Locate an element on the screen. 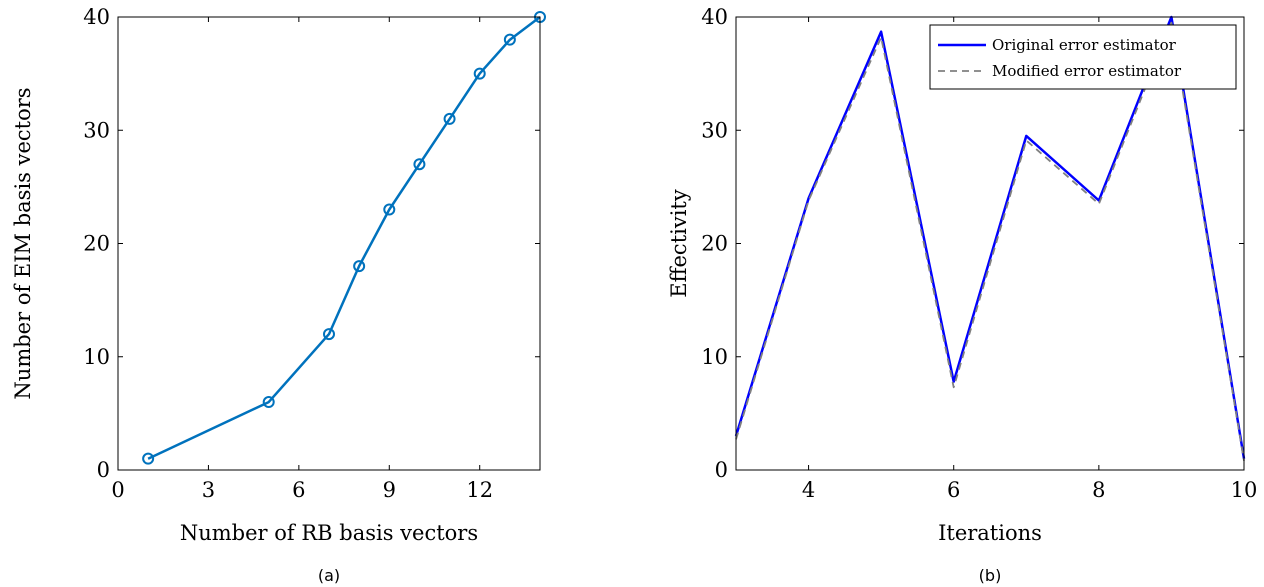  x-tick-label: 0 is located at coordinates (117, 490).